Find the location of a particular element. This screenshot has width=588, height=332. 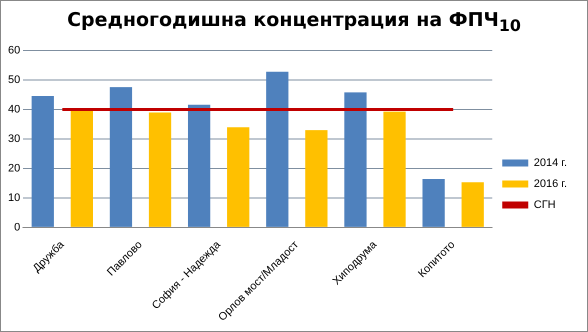

legend-label: 2014 г. is located at coordinates (551, 163).